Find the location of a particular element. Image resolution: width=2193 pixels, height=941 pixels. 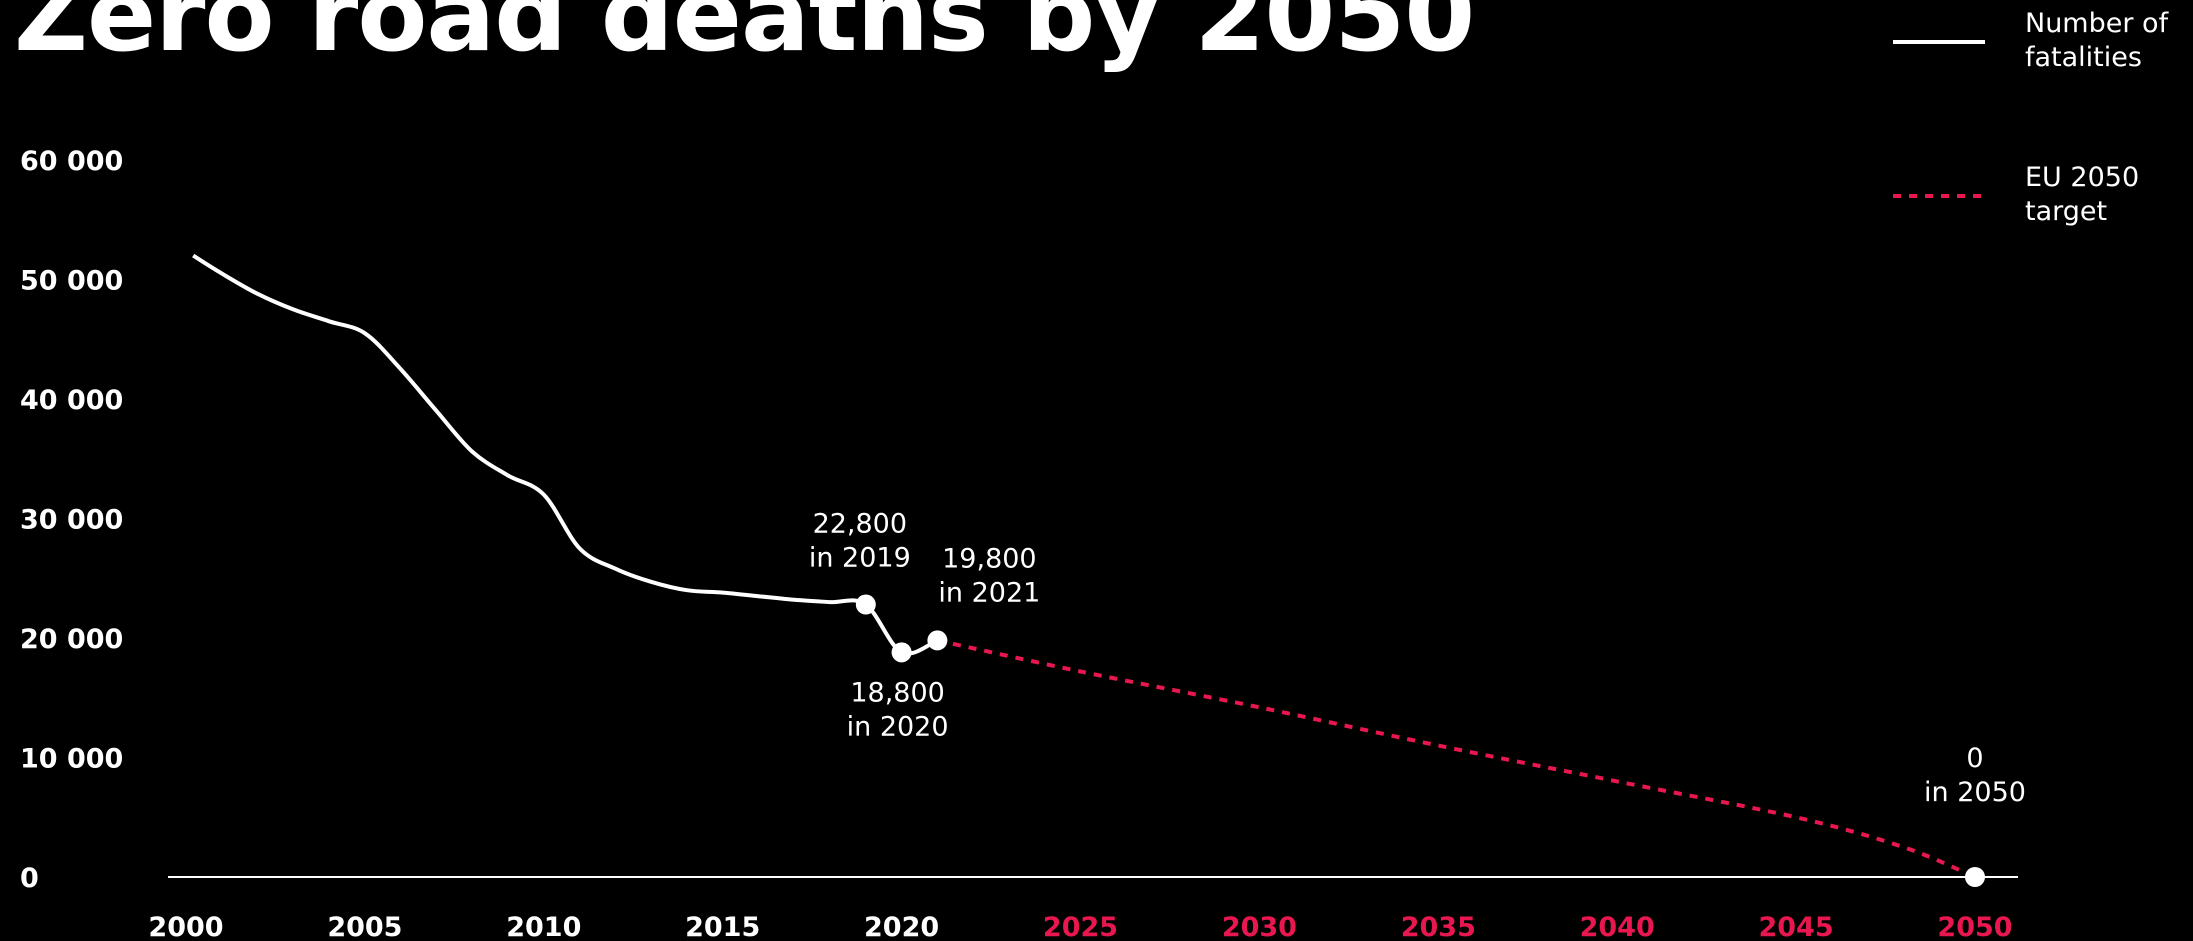

legend-label: Number of is located at coordinates (2097, 23).